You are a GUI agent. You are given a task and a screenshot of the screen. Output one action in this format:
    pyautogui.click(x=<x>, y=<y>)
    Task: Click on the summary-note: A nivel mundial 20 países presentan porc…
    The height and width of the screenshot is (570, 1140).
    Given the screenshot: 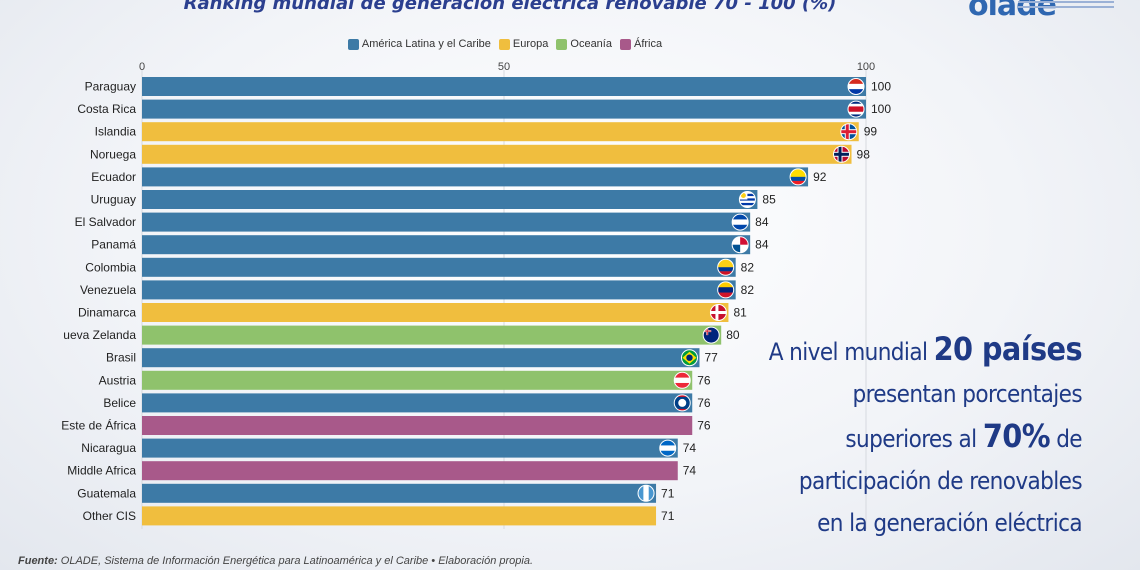 What is the action you would take?
    pyautogui.click(x=901, y=436)
    